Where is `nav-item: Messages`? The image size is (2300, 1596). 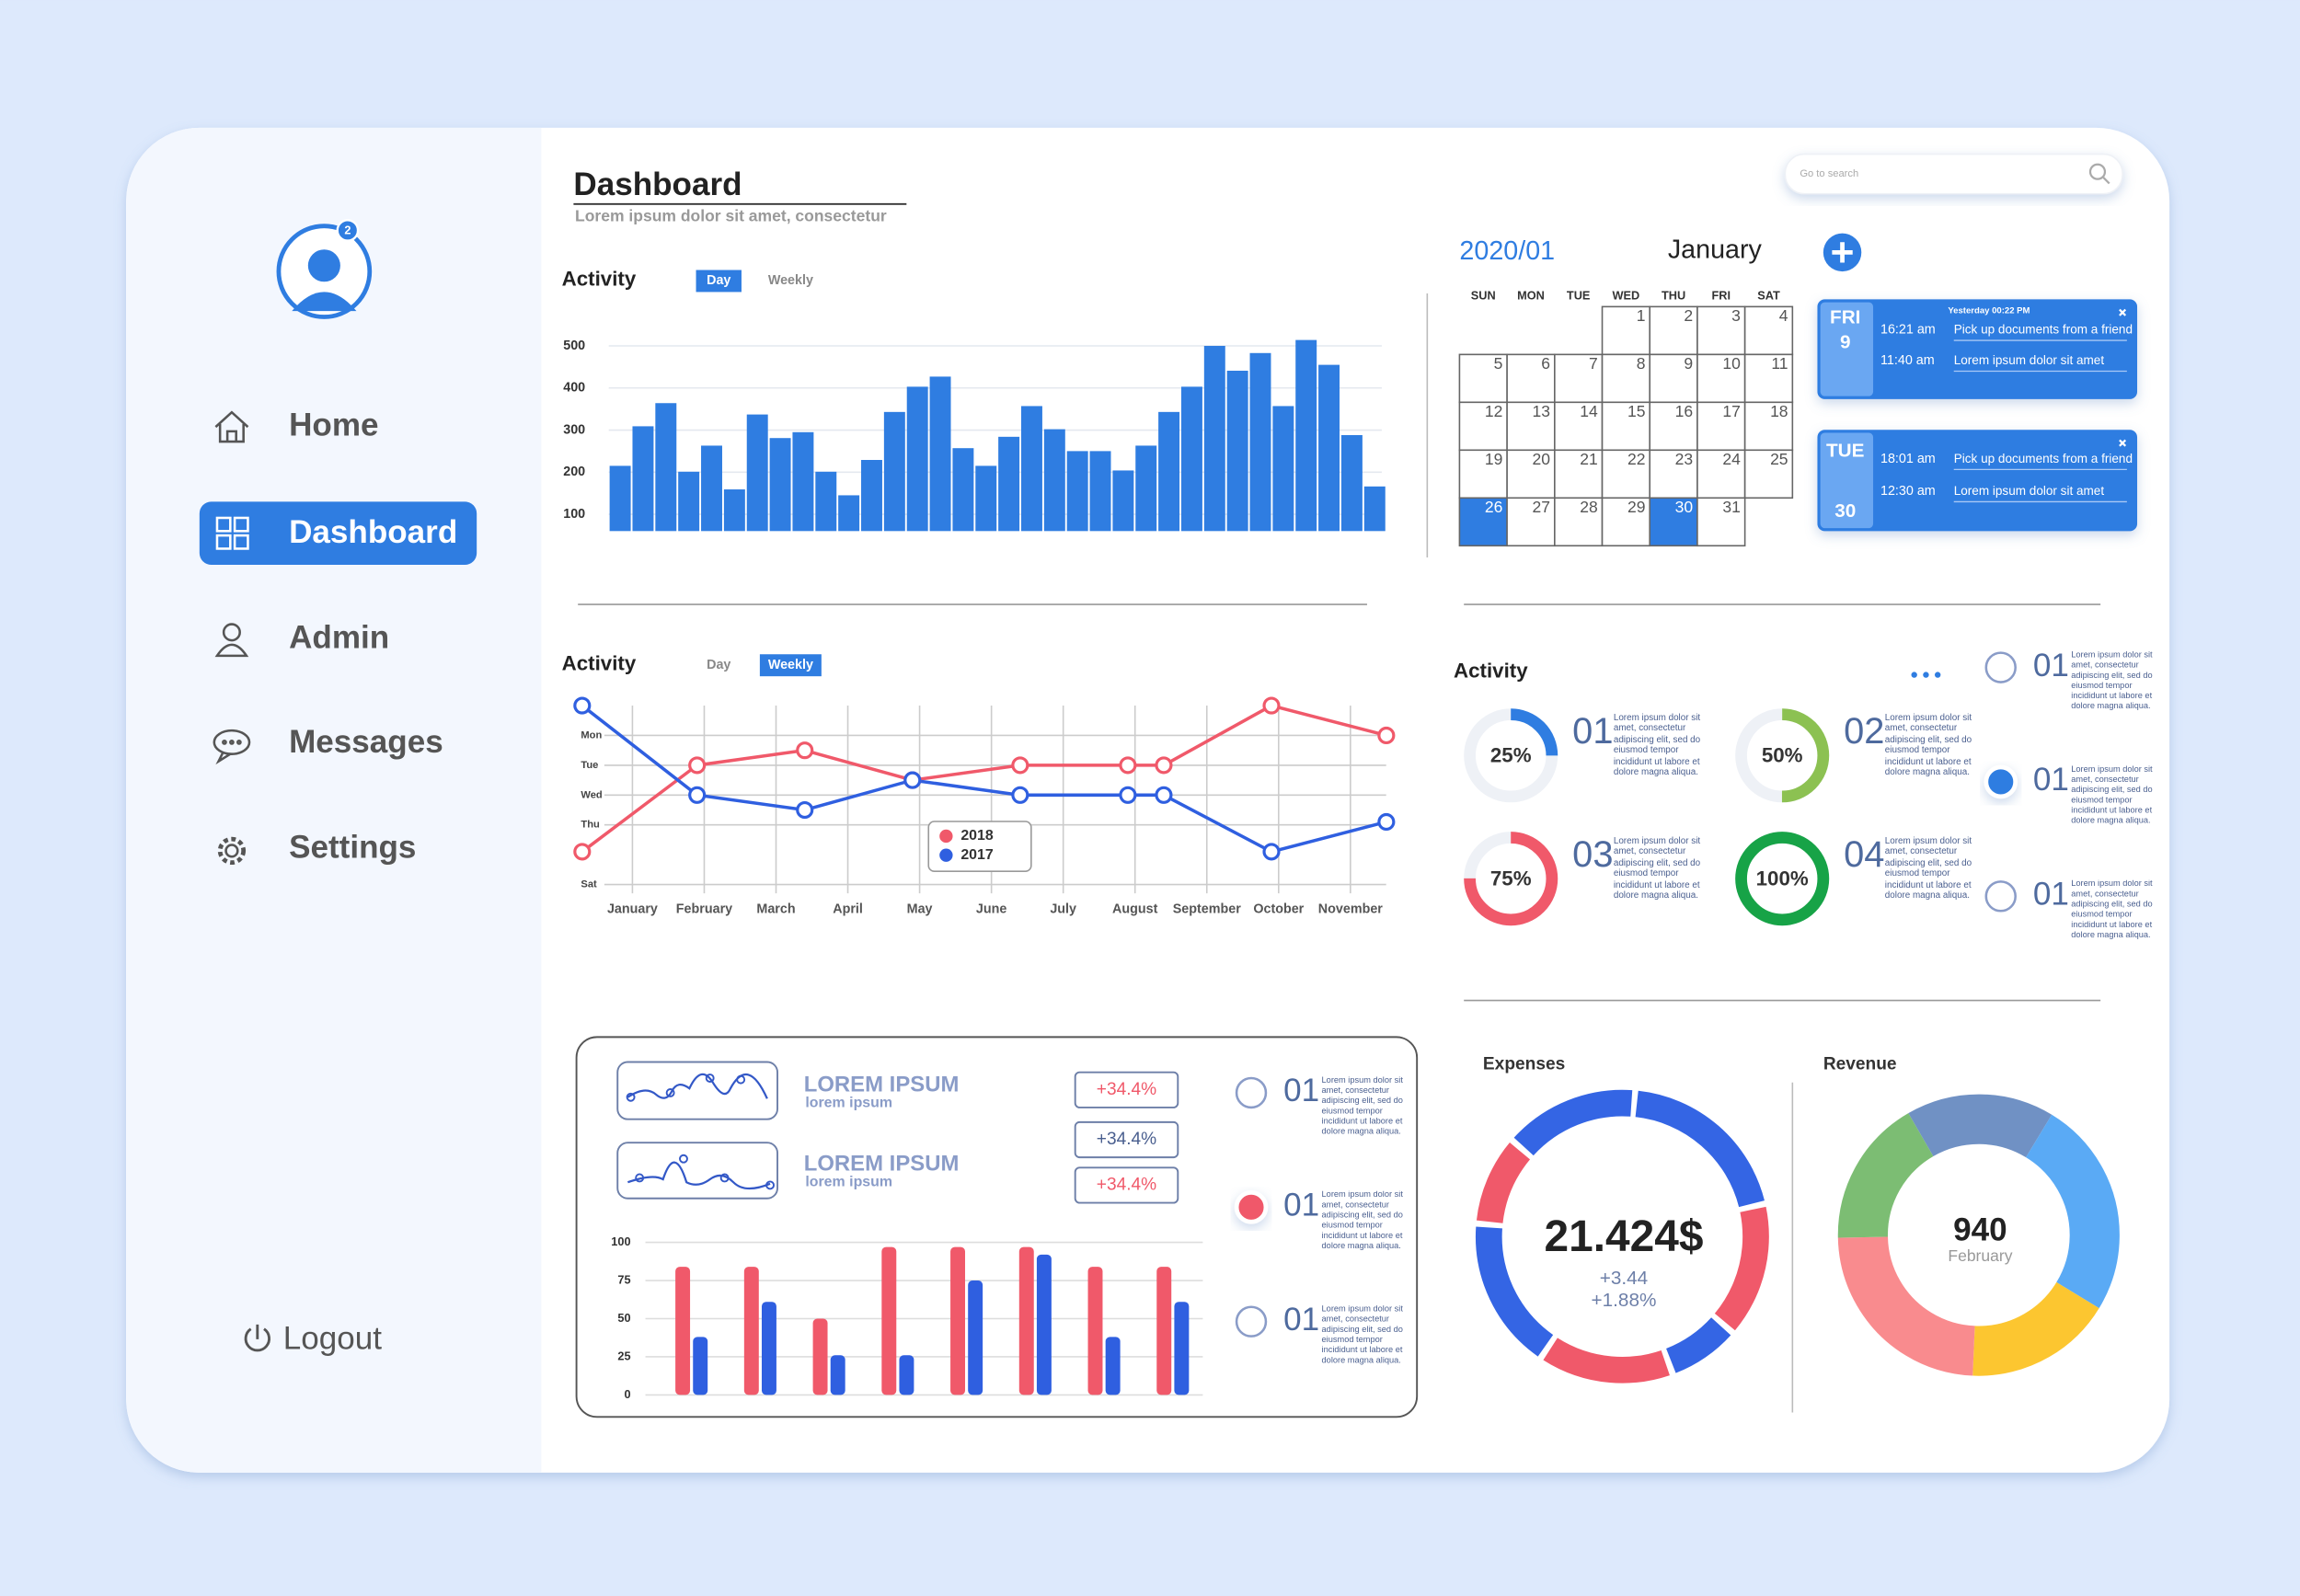 nav-item: Messages is located at coordinates (366, 742).